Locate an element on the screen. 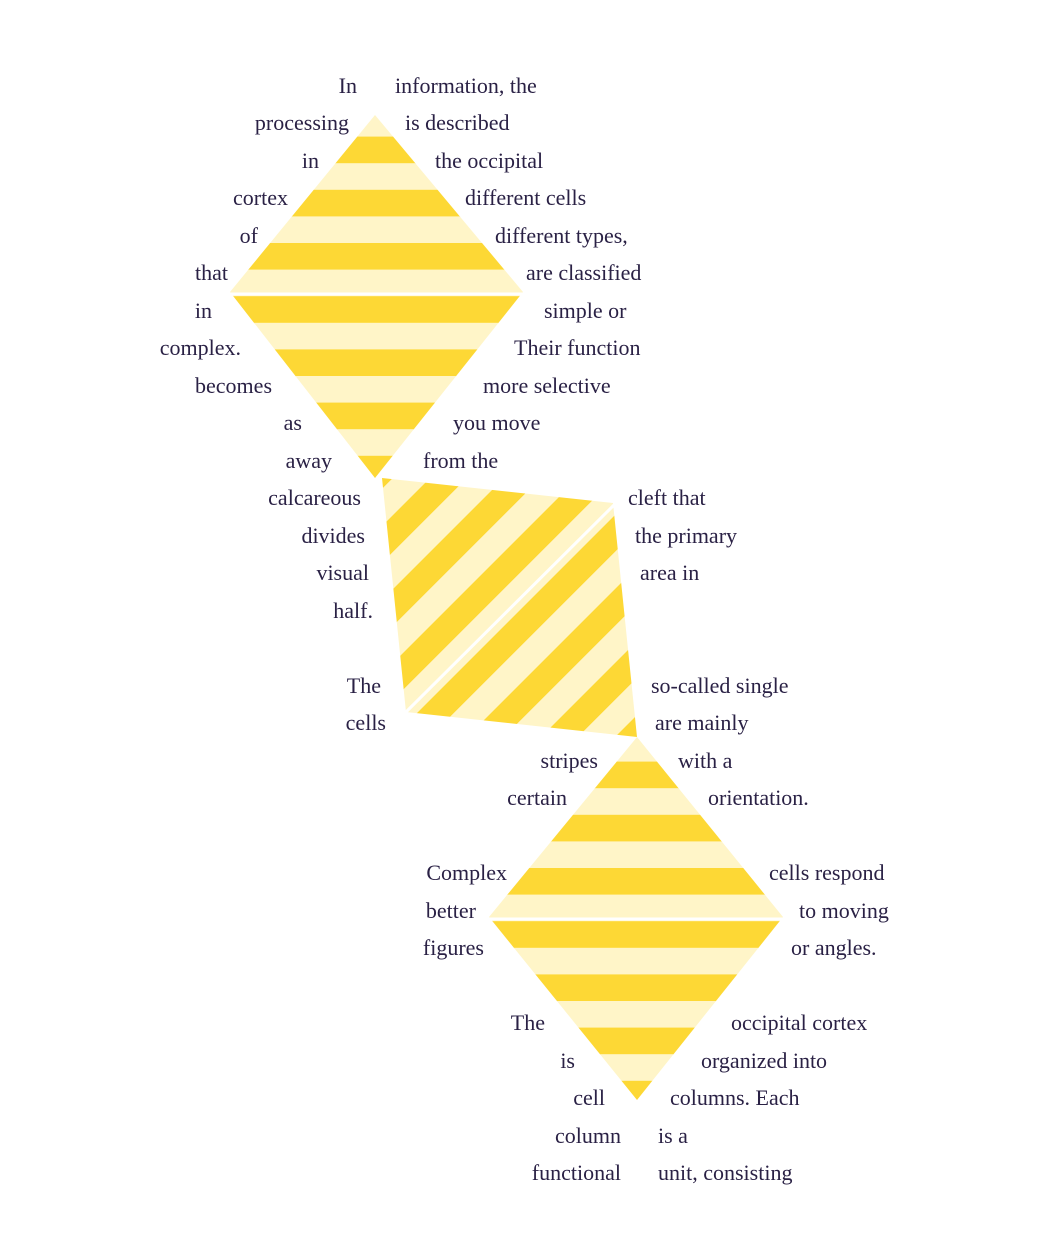  text-right: columns. Each is located at coordinates (735, 1097).